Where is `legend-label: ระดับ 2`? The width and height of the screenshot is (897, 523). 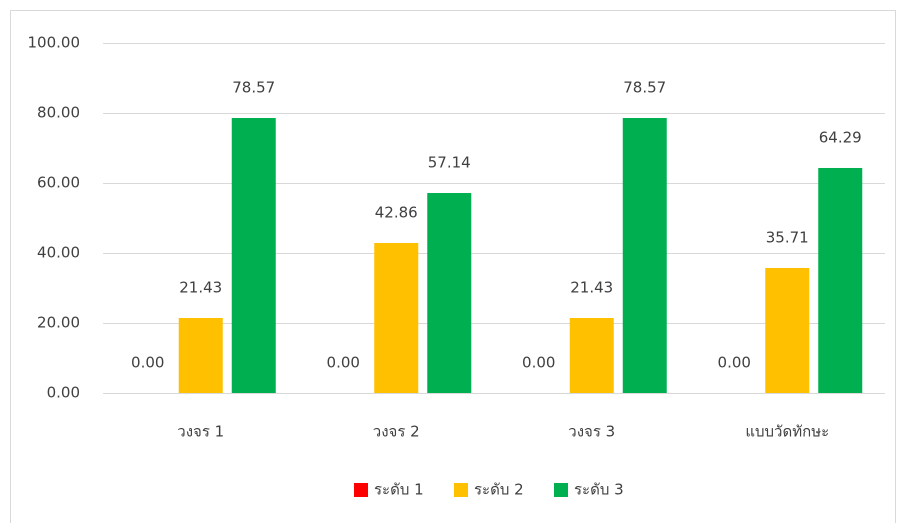 legend-label: ระดับ 2 is located at coordinates (499, 490).